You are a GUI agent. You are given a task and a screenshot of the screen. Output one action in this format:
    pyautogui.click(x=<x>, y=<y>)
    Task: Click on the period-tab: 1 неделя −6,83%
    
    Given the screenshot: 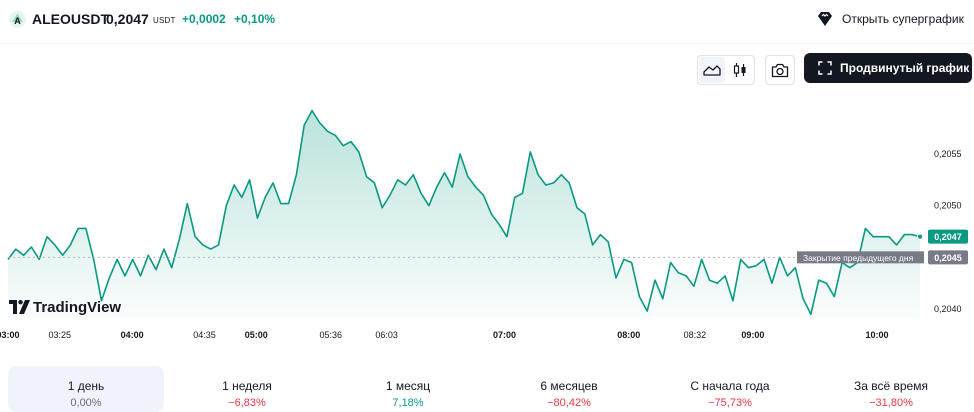 What is the action you would take?
    pyautogui.click(x=247, y=389)
    